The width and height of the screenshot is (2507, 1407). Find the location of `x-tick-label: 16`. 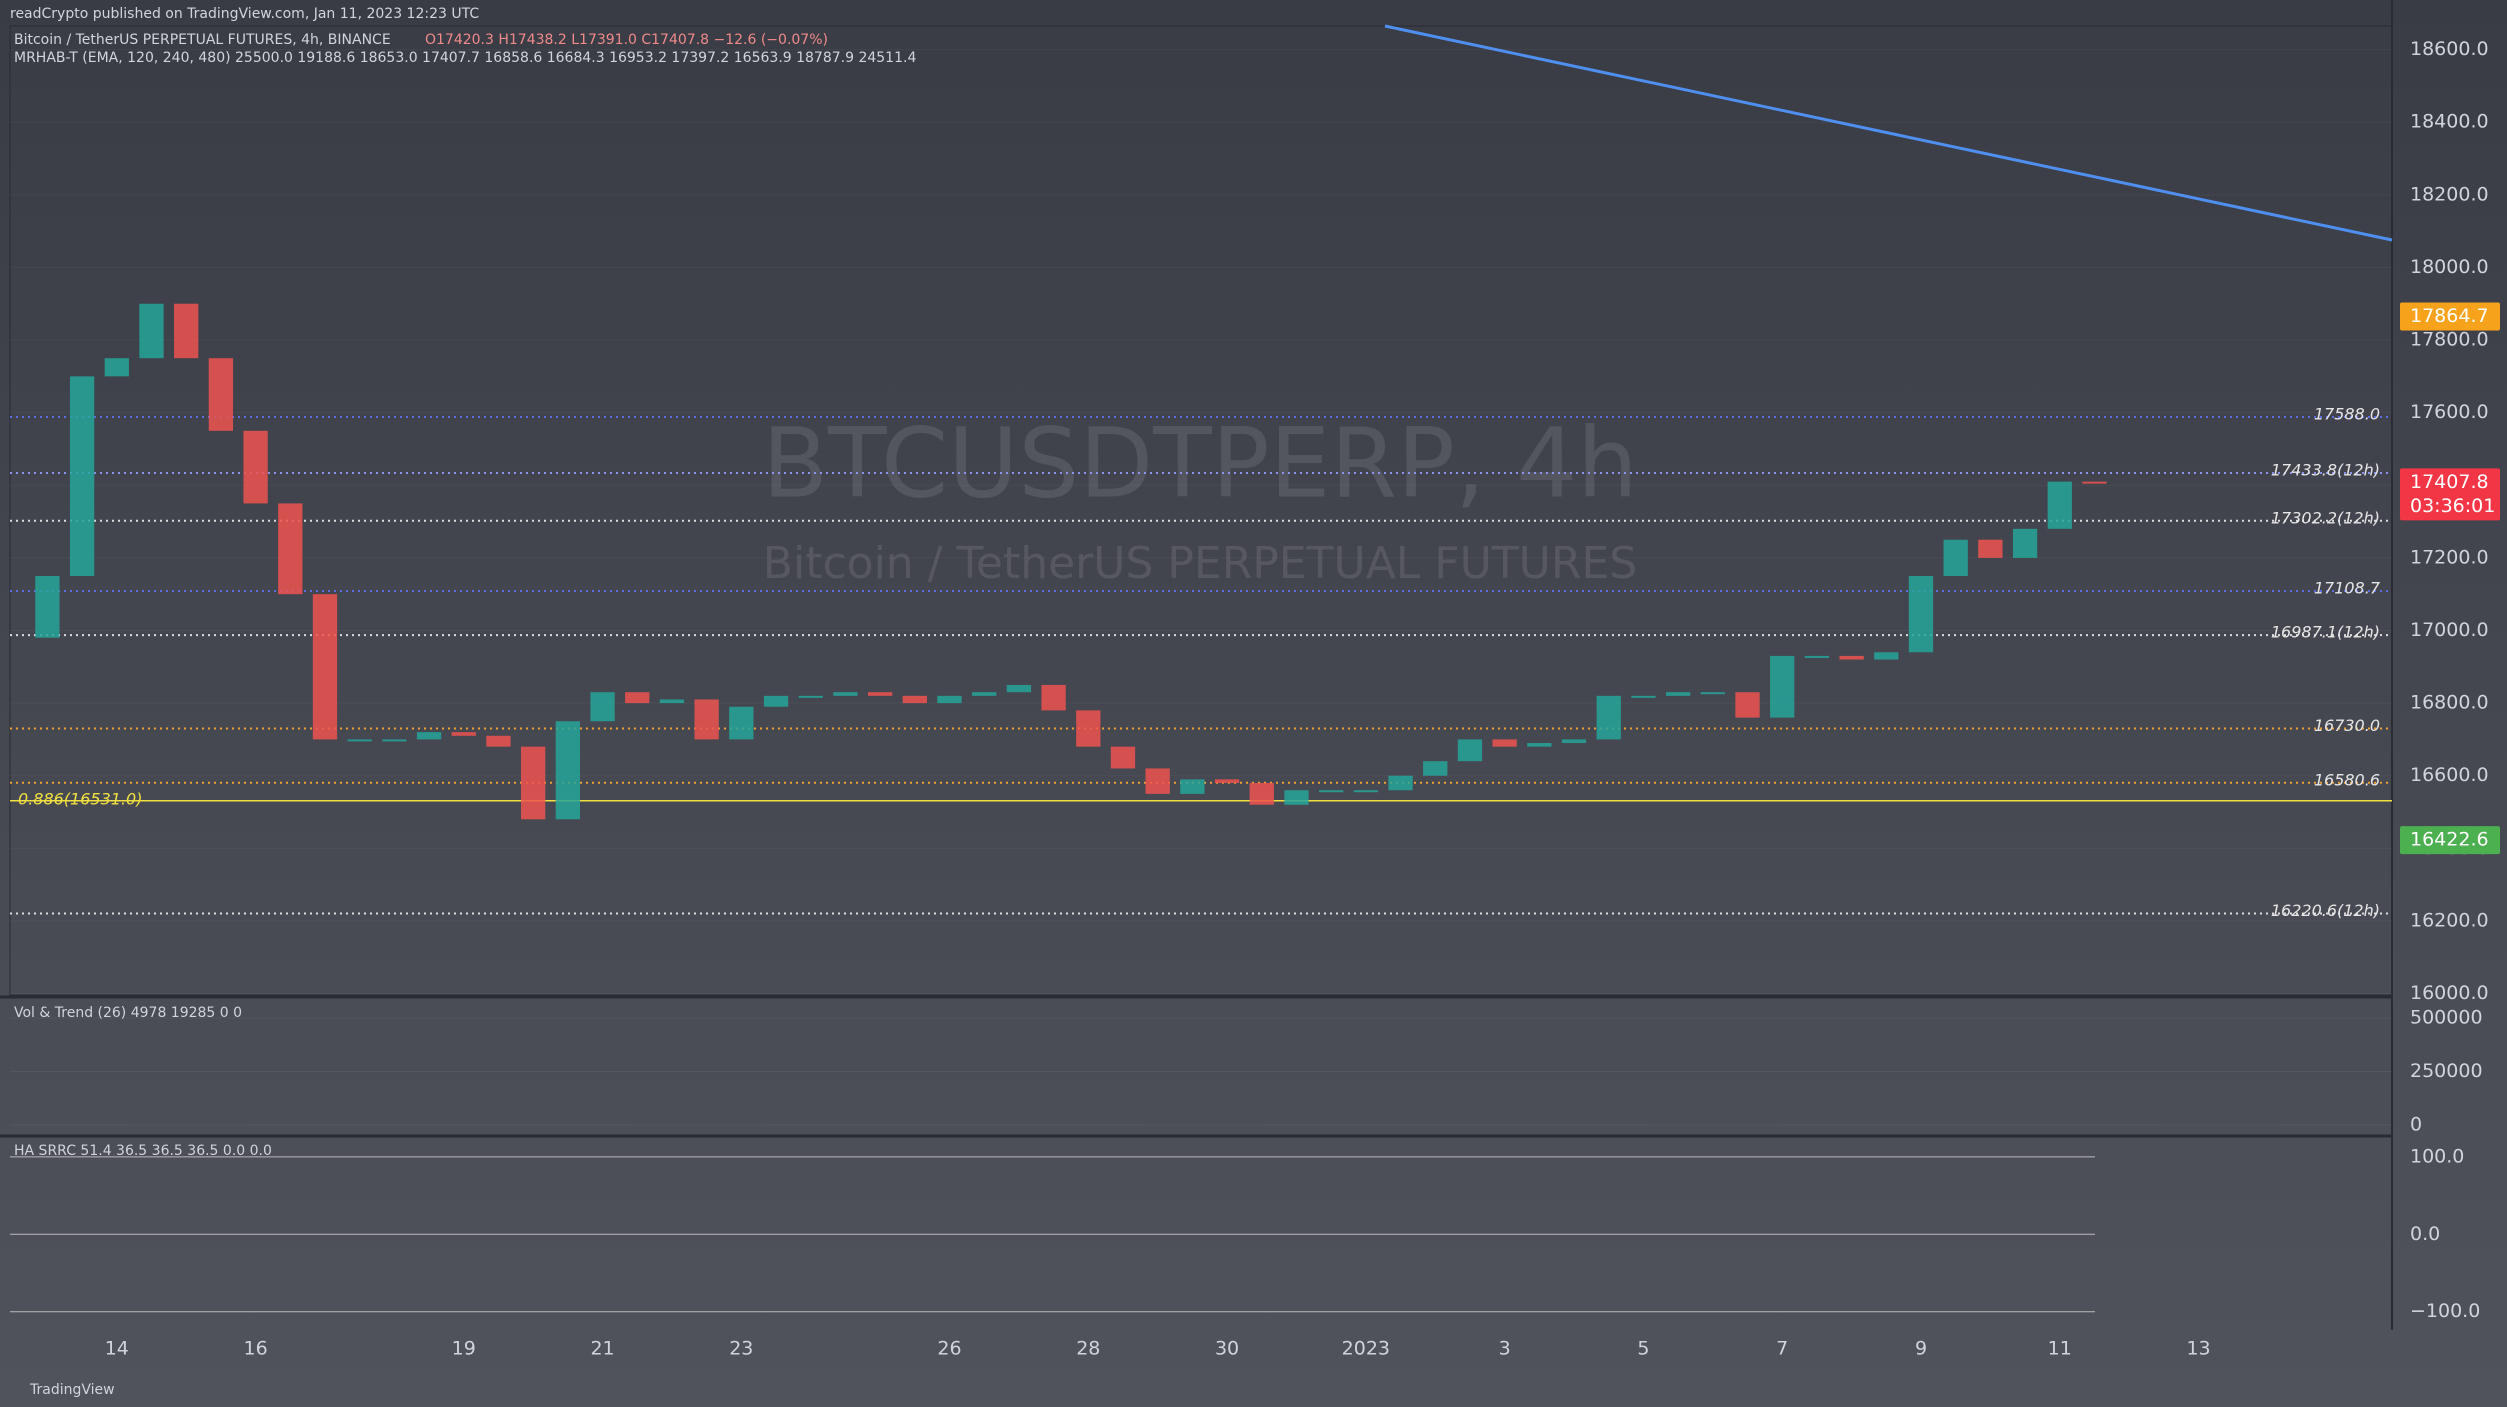

x-tick-label: 16 is located at coordinates (255, 1349).